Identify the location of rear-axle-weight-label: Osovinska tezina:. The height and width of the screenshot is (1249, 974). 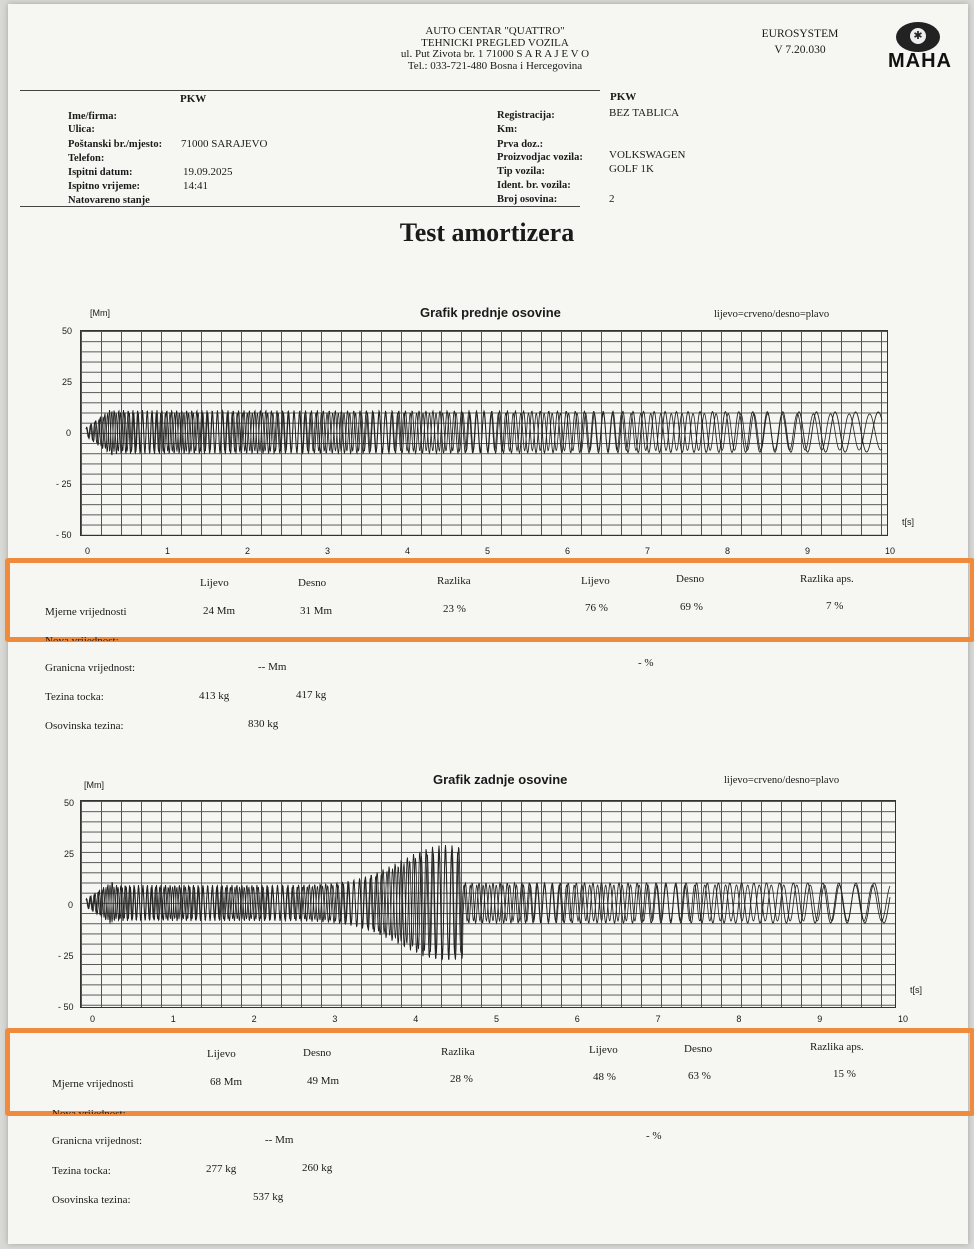
(91, 1200).